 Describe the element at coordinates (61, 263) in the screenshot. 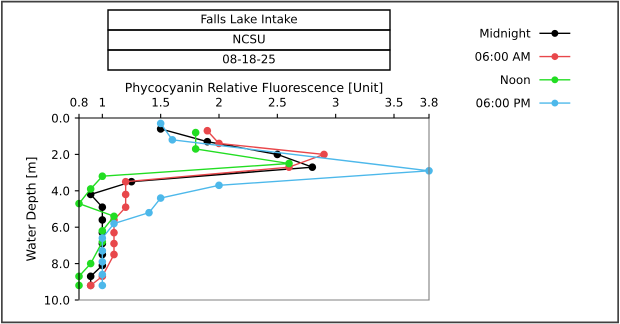

I see `y-tick-label: 8.0` at that location.